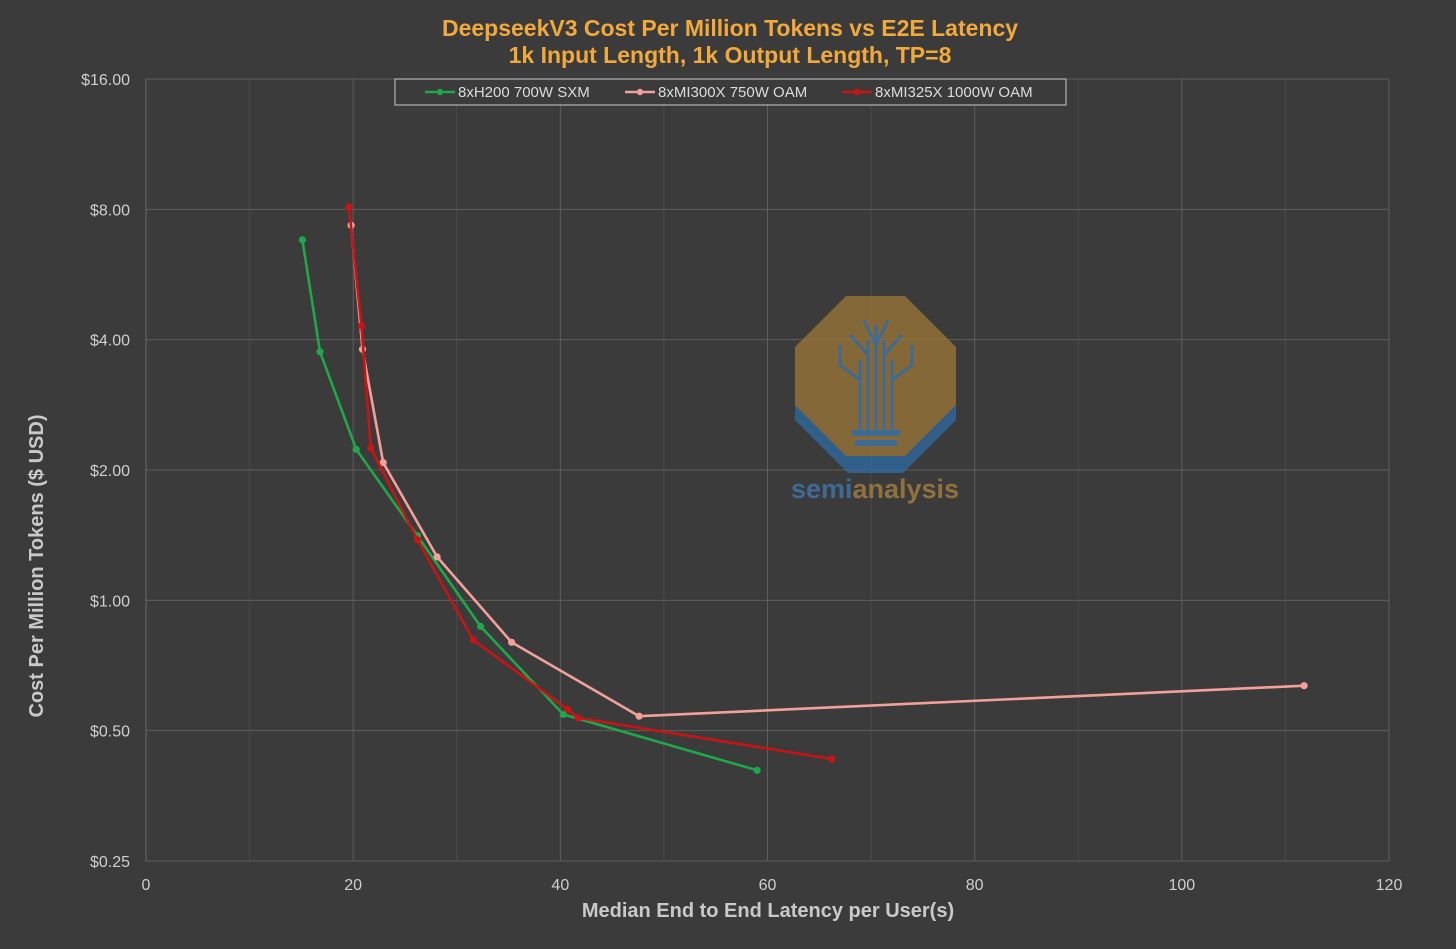 The image size is (1456, 949). What do you see at coordinates (954, 92) in the screenshot?
I see `legend-label-mi325x: 8xMI325X 1000W OAM` at bounding box center [954, 92].